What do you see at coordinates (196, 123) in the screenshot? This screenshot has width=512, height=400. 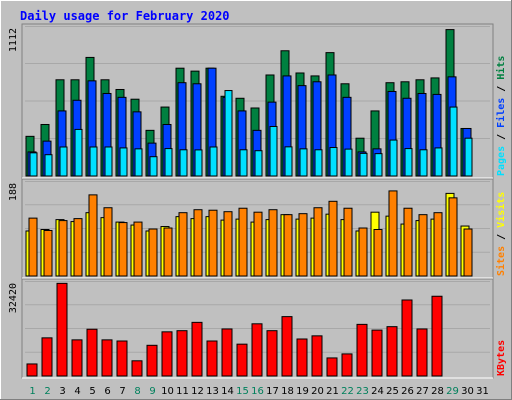 I see `day-12-top` at bounding box center [196, 123].